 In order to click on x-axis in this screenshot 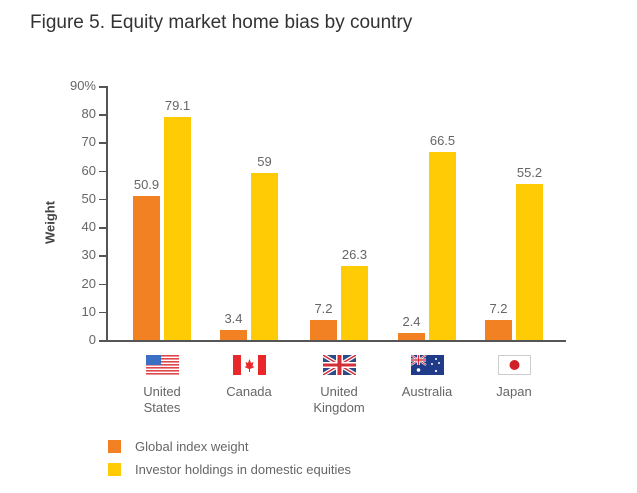, I will do `click(336, 341)`.